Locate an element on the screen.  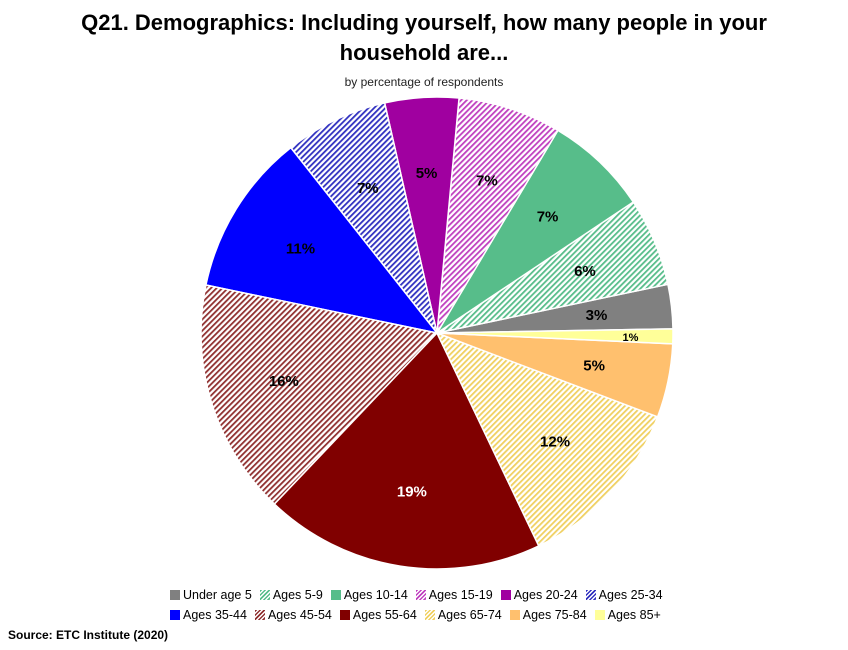
legend-item: Ages 20-24 is located at coordinates (539, 595).